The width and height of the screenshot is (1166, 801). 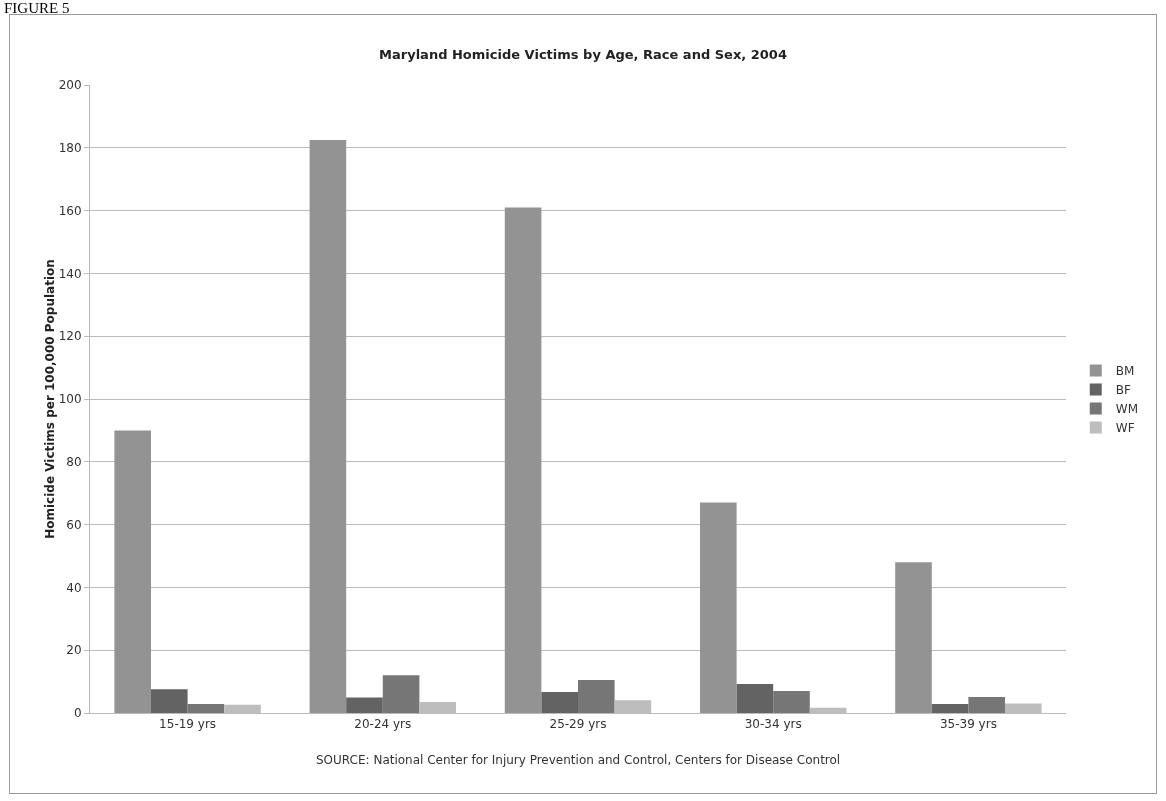 I want to click on chart-title: Maryland Homicide Victims by Age, Race and Sex, 2004, so click(x=583, y=55).